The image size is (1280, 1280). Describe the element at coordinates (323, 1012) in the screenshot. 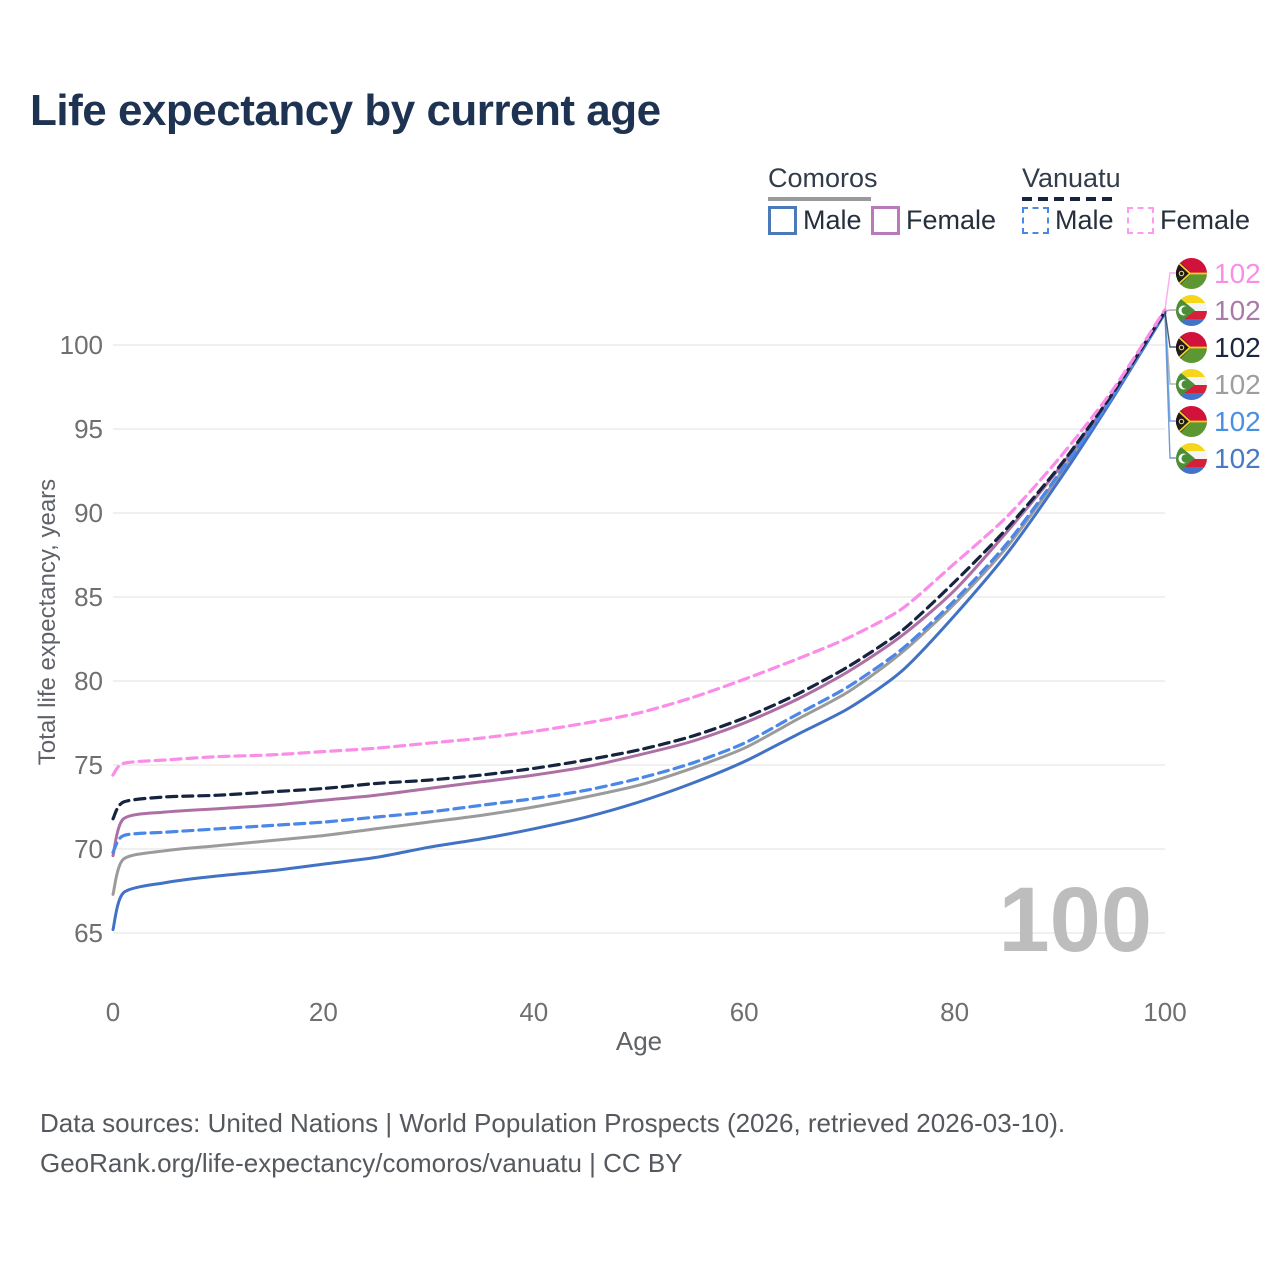

I see `x-tick-label-20: 20` at that location.